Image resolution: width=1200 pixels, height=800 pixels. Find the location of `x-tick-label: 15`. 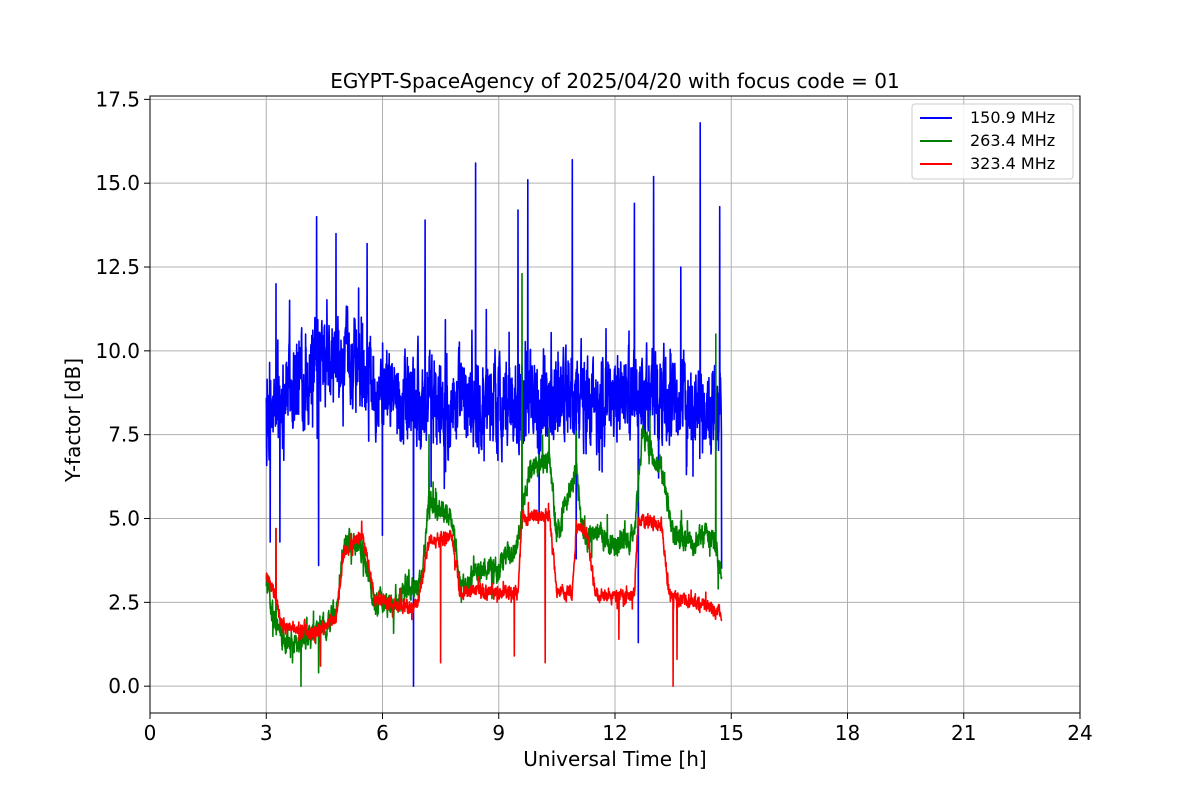

x-tick-label: 15 is located at coordinates (731, 733).